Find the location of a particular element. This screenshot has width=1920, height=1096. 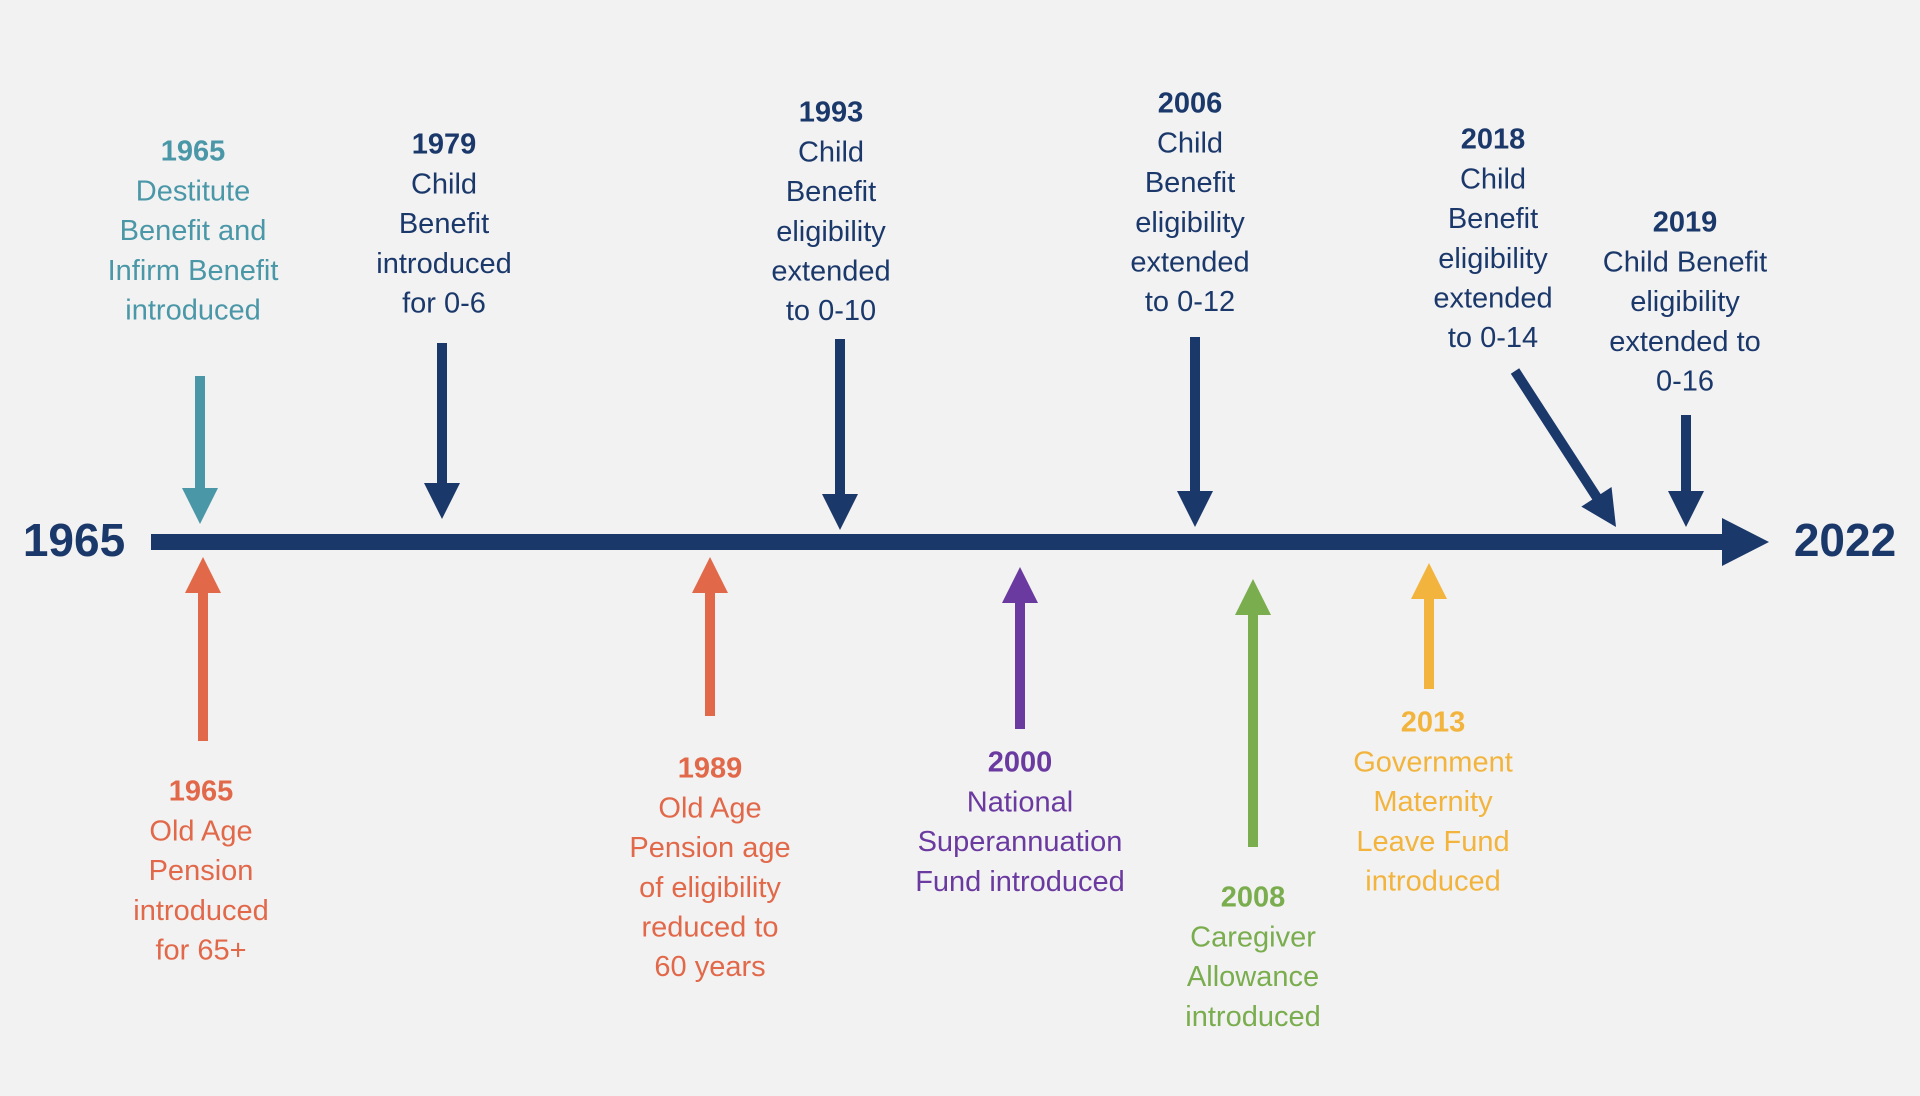

start-year: 1965 is located at coordinates (74, 540).